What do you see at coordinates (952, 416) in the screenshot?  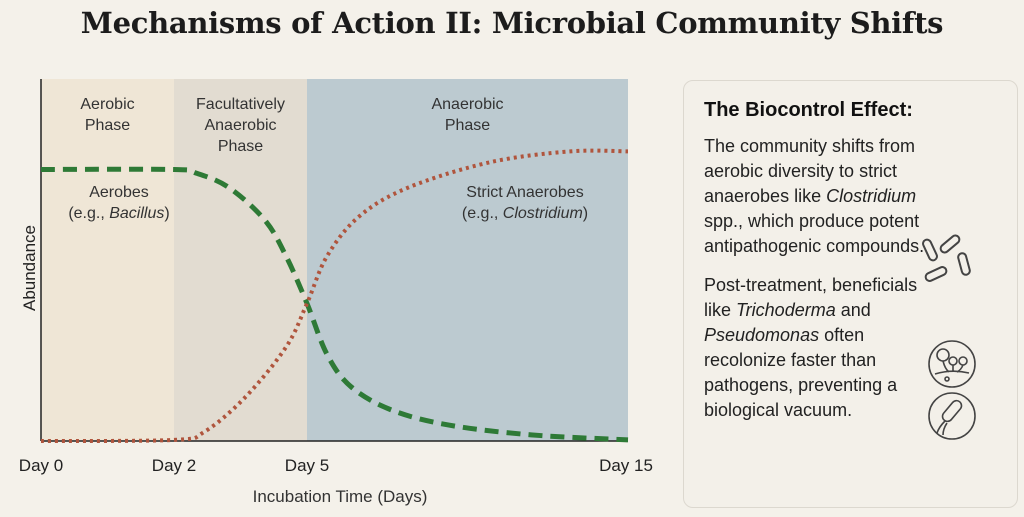 I see `bacterium-flagella-icon` at bounding box center [952, 416].